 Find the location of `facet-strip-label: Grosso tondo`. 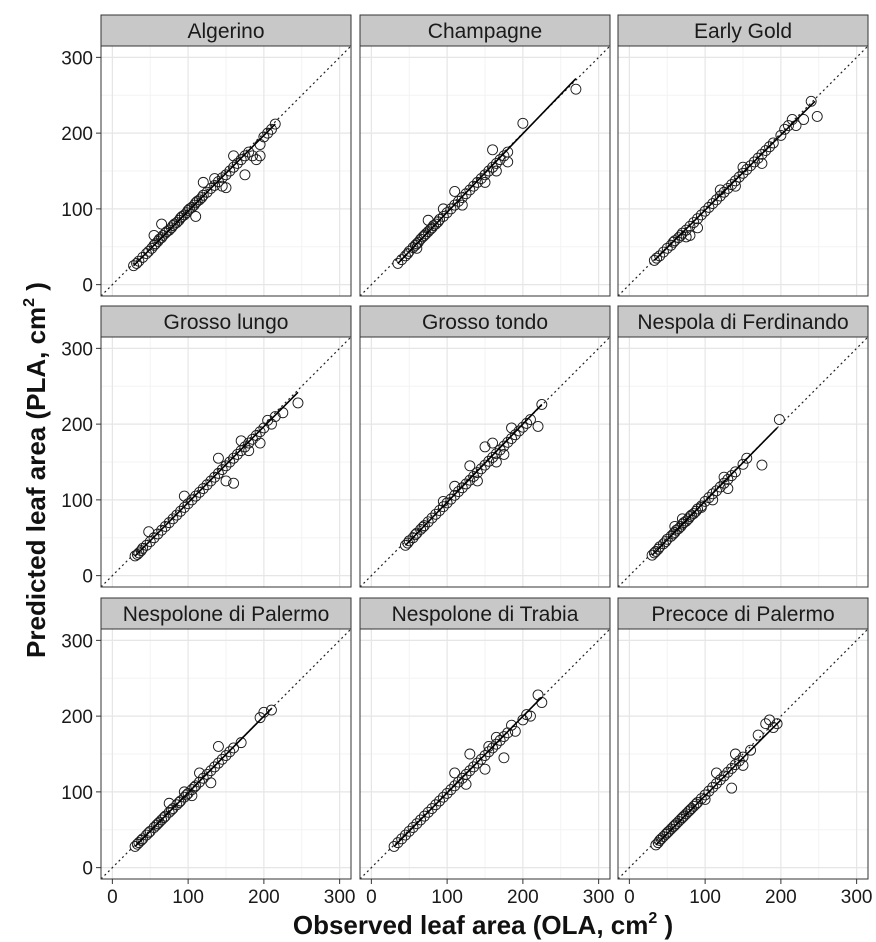

facet-strip-label: Grosso tondo is located at coordinates (485, 322).